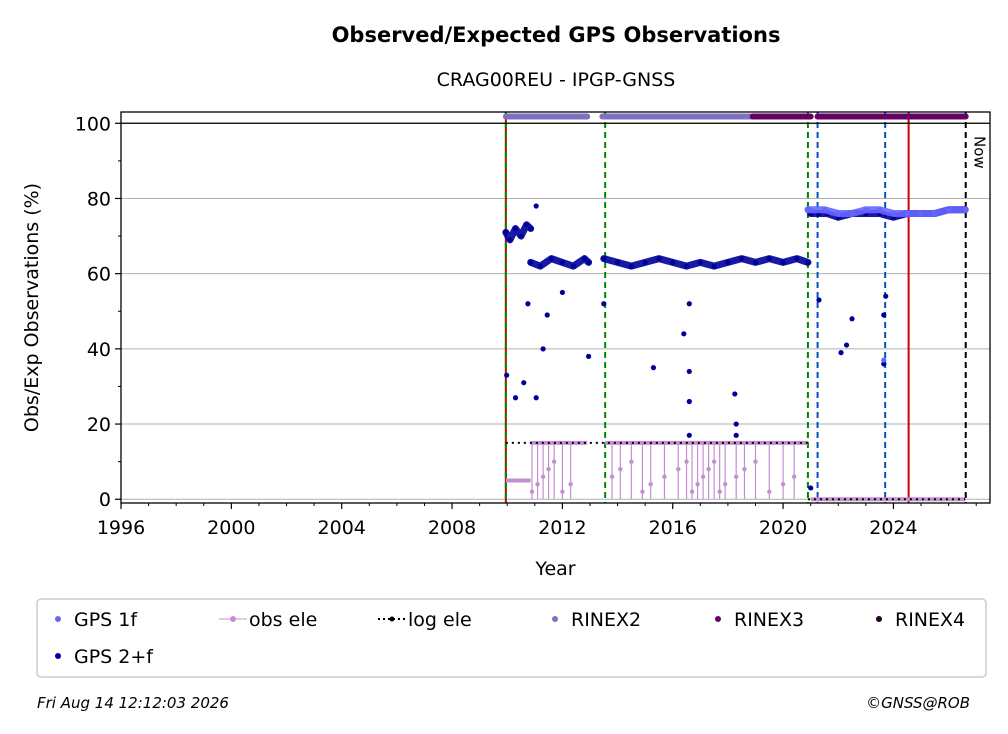  Describe the element at coordinates (114, 657) in the screenshot. I see `legend-label-gps-2-f: GPS 2+f` at that location.